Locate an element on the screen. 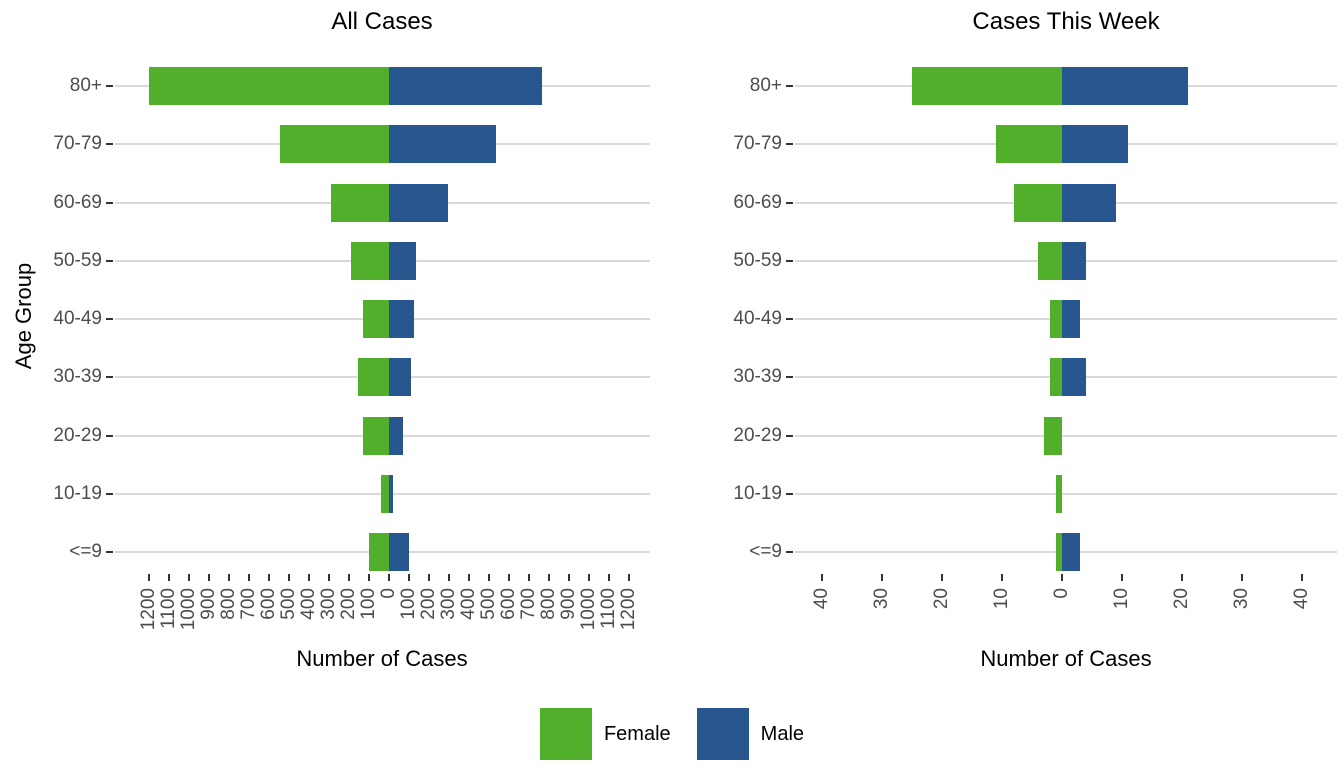 This screenshot has width=1344, height=768. legend-label-female: Female is located at coordinates (637, 733).